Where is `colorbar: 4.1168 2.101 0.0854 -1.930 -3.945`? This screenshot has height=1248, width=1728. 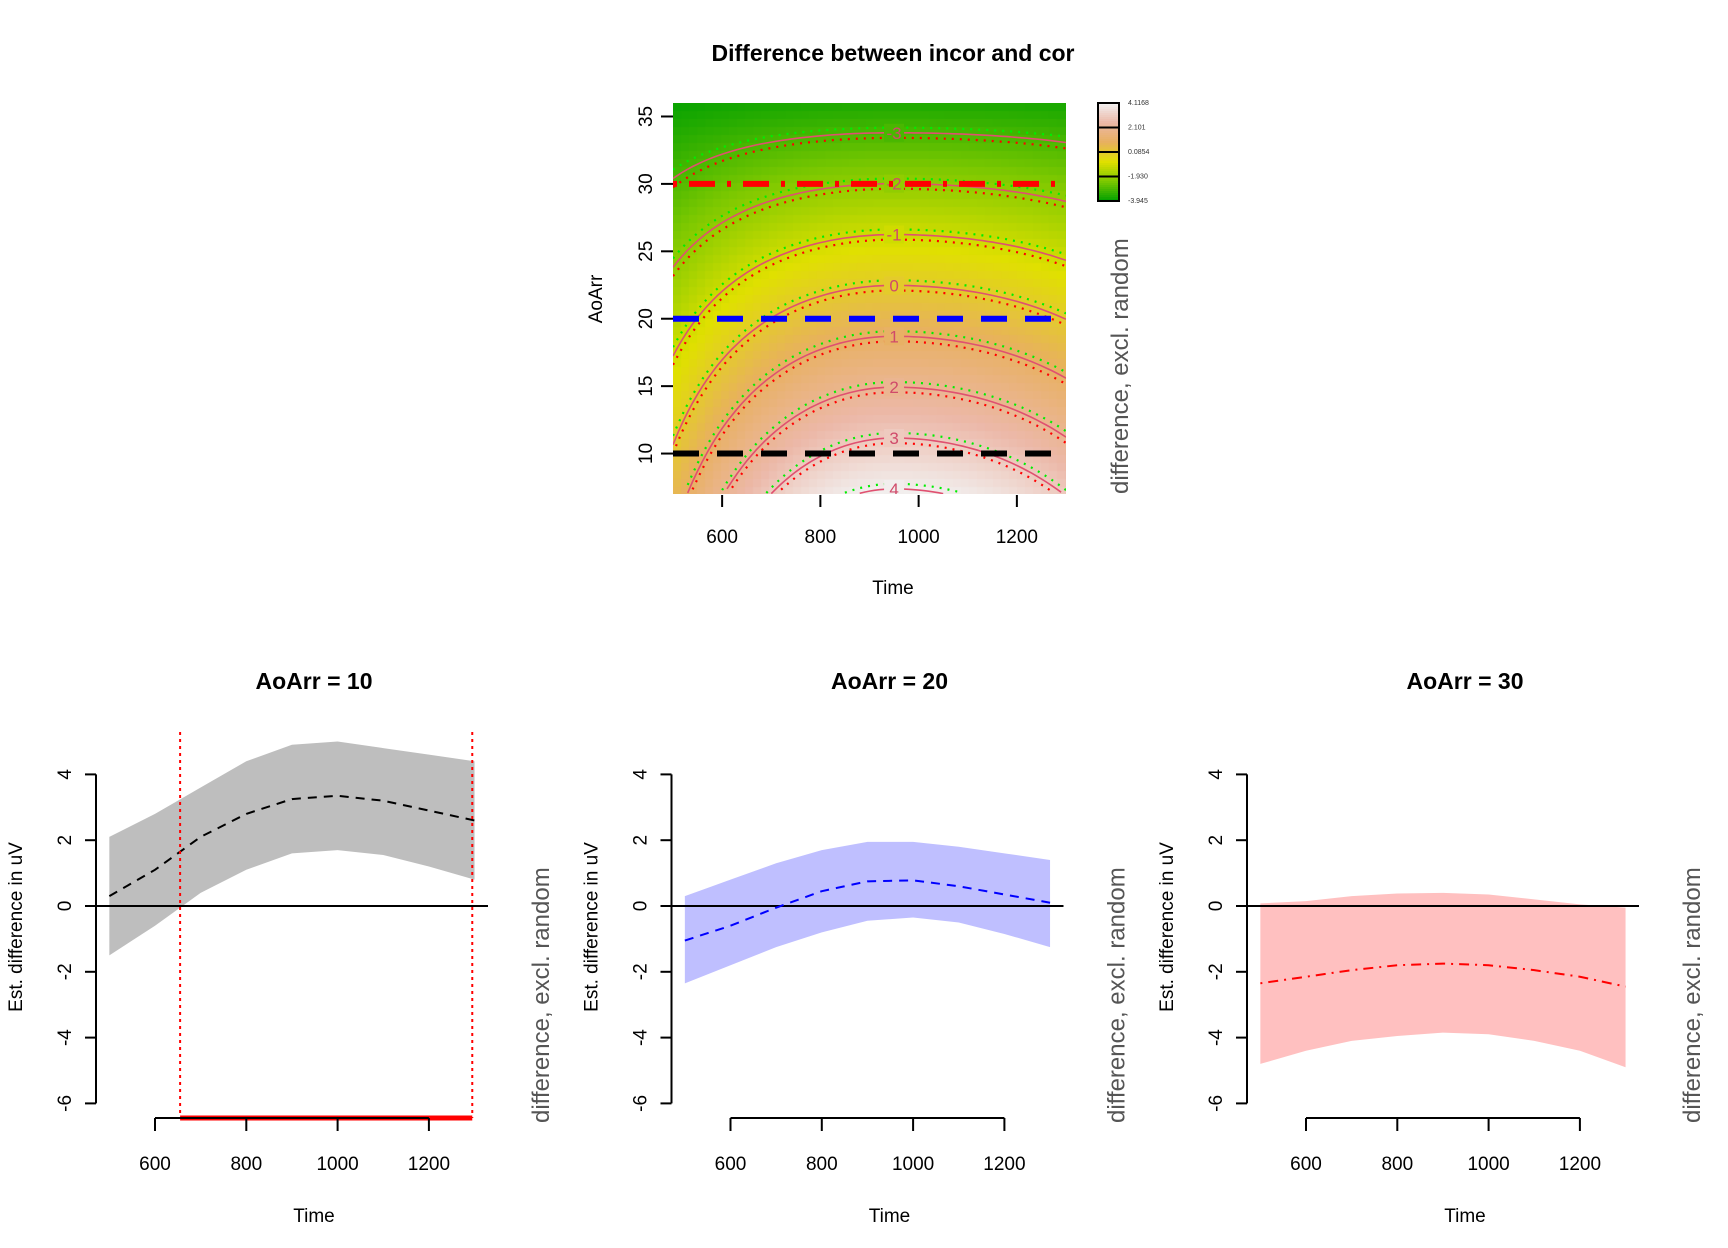
colorbar: 4.1168 2.101 0.0854 -1.930 -3.945 is located at coordinates (1123, 152).